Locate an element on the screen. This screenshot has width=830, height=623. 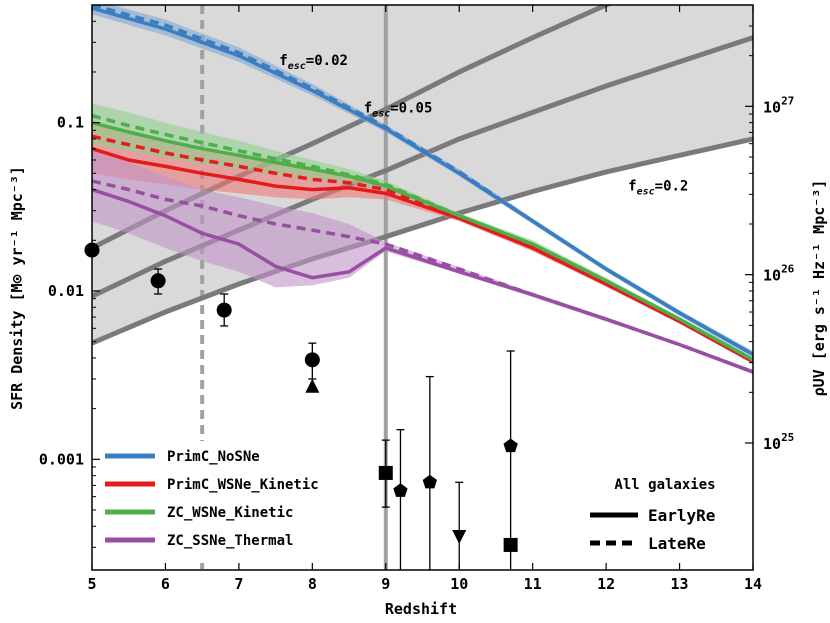
y-tick-label: 0.1 is located at coordinates (70, 123).